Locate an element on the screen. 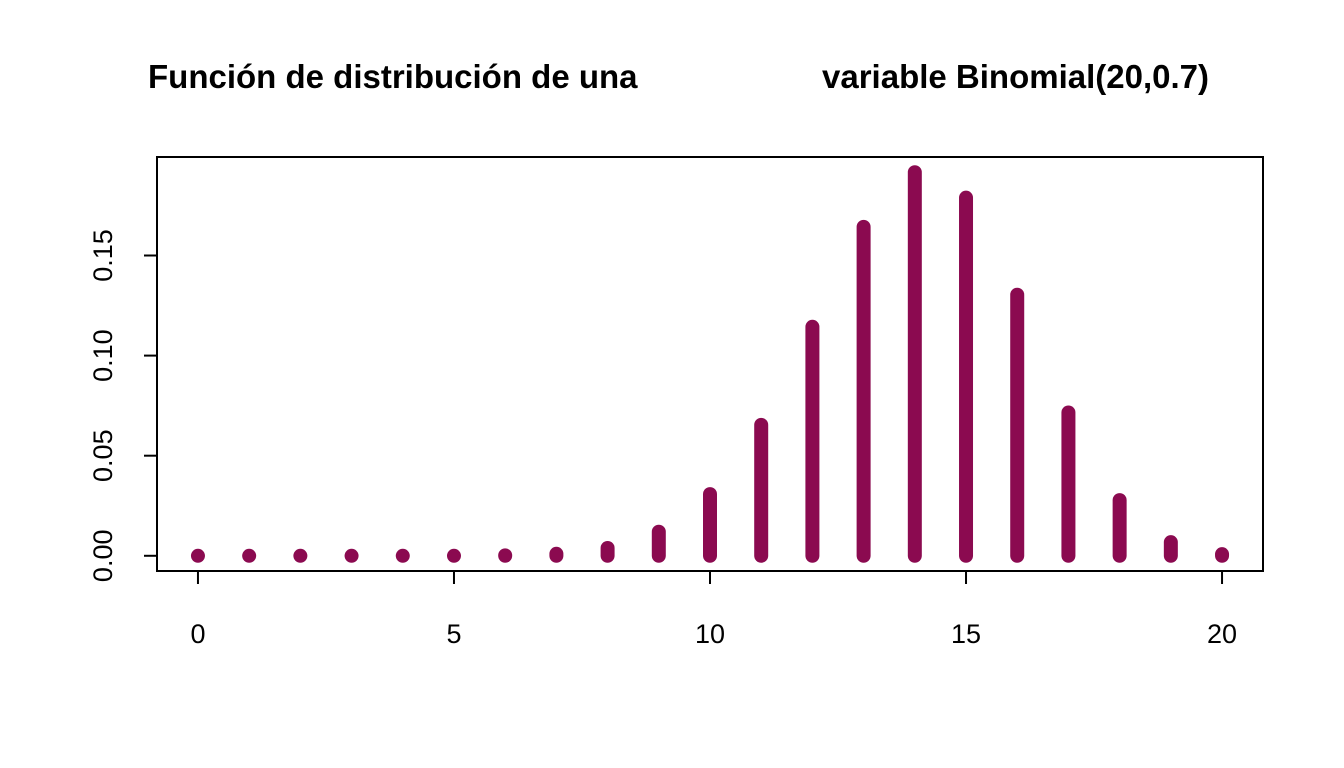 This screenshot has width=1344, height=768. x-tick-label: 15 is located at coordinates (966, 634).